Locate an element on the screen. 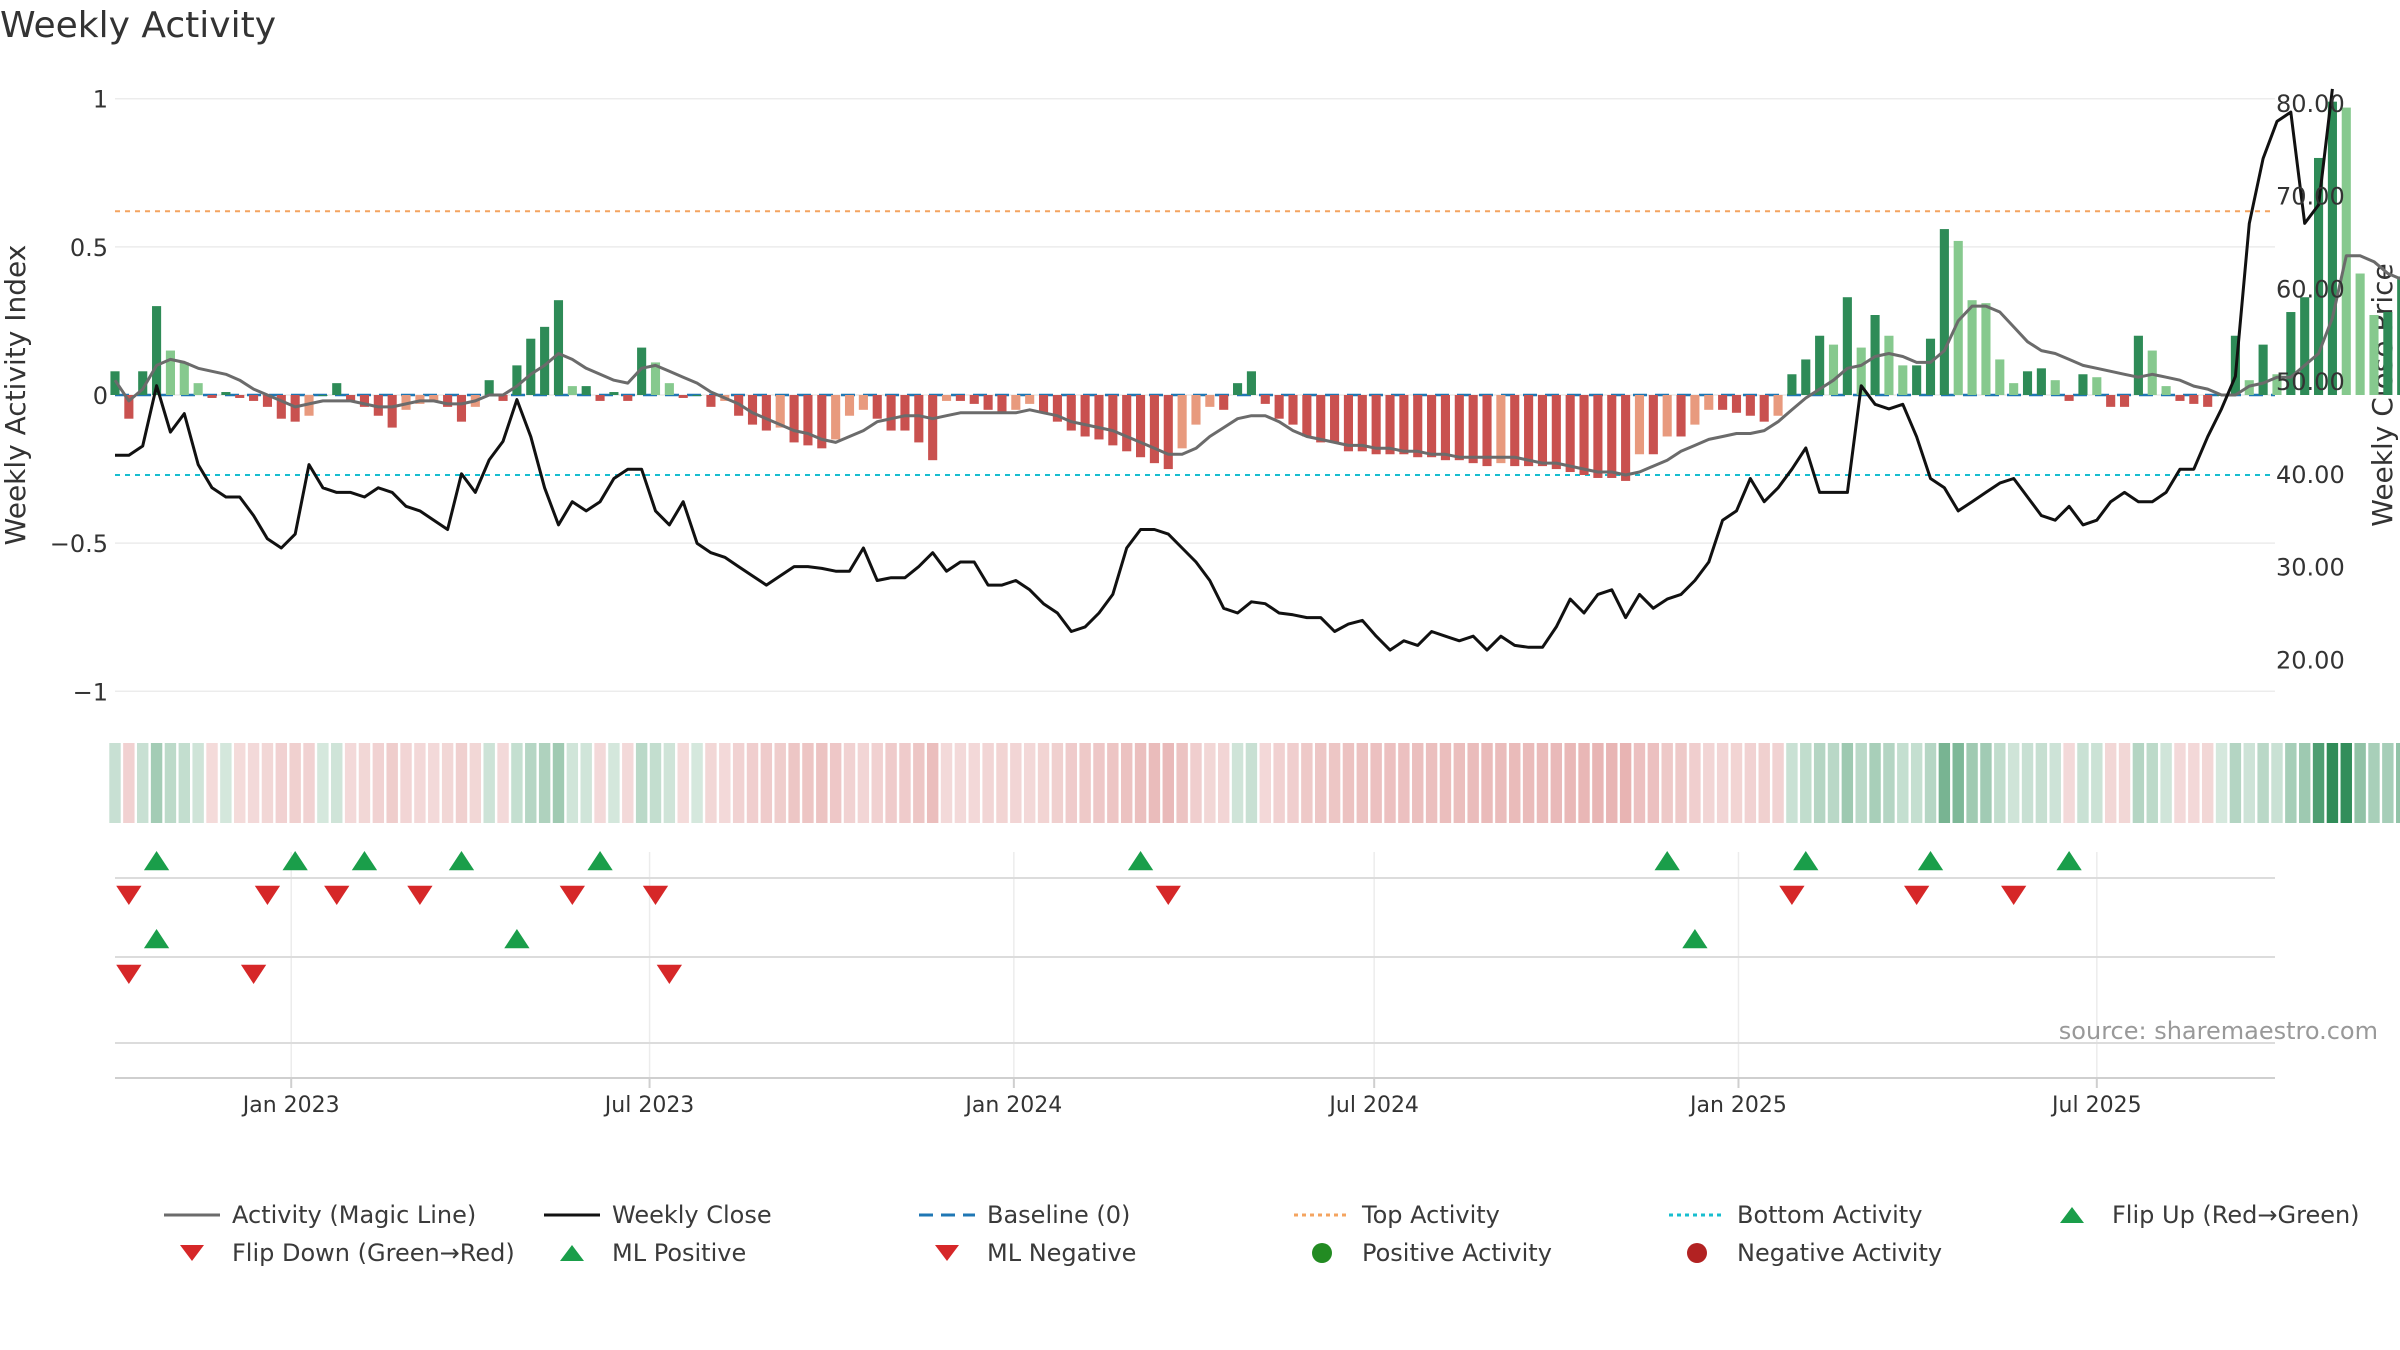  x-tick-label: Jul 2025 is located at coordinates (2096, 1105).